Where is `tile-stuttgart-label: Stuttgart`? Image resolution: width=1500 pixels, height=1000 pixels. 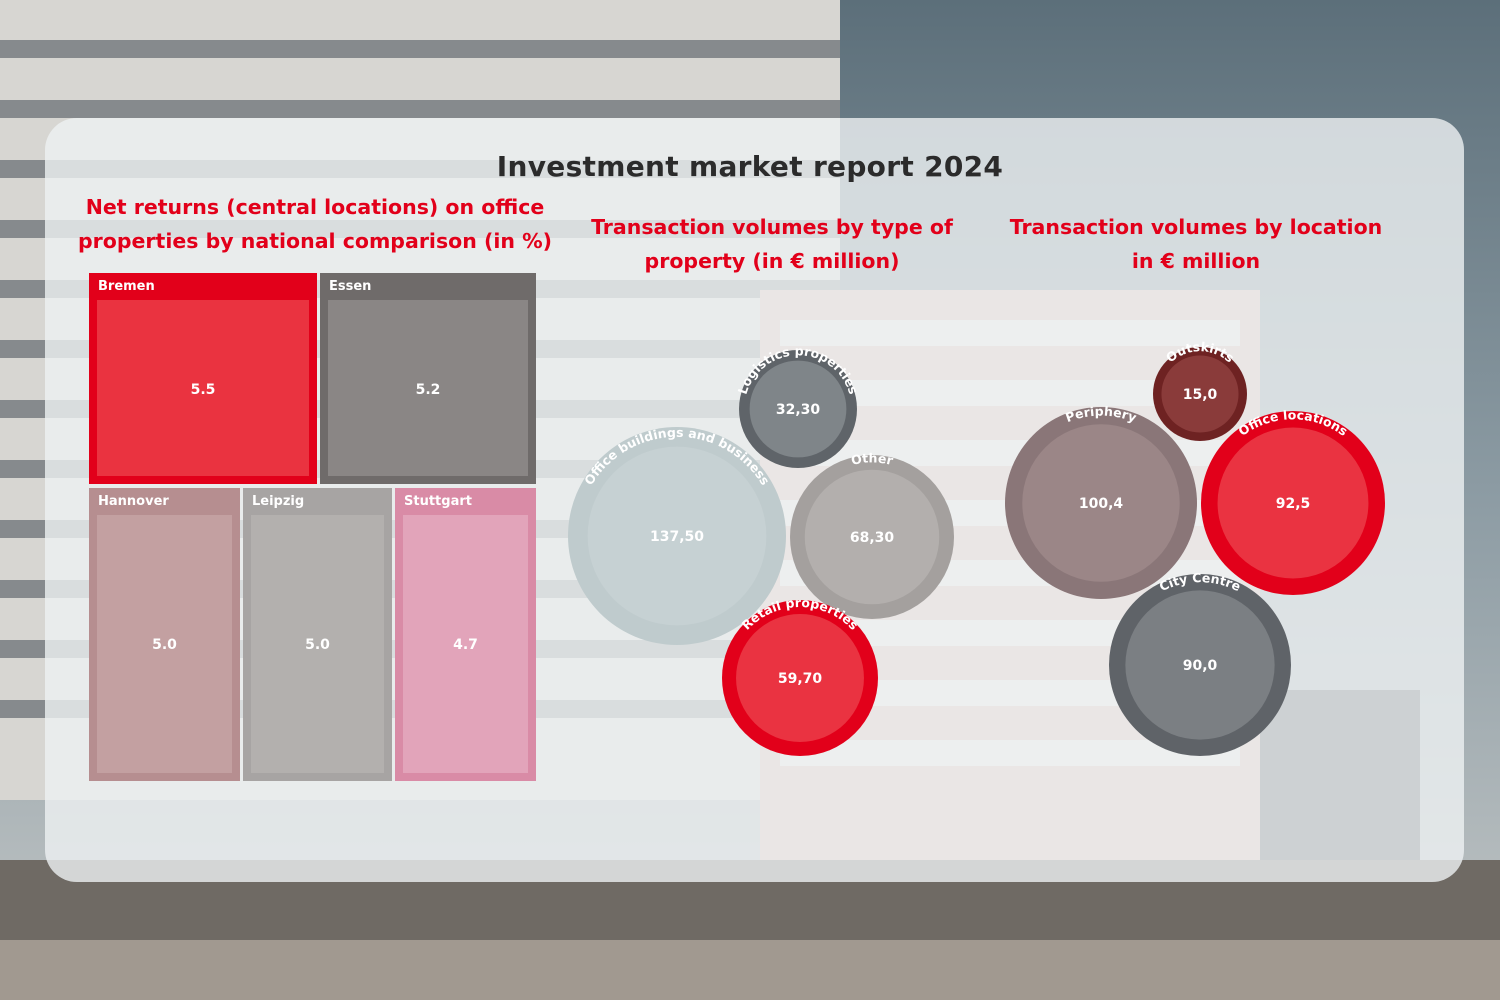
tile-stuttgart-label: Stuttgart is located at coordinates (438, 501).